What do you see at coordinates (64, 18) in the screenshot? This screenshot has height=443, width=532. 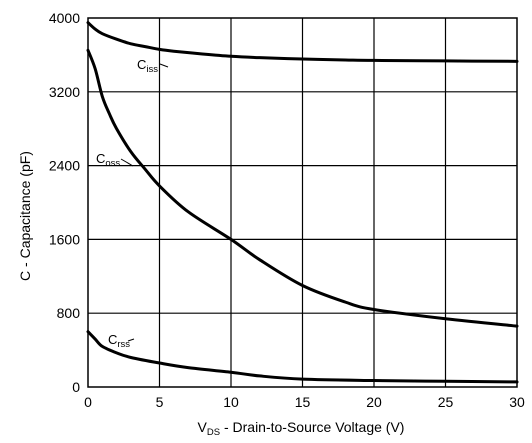 I see `y-tick-label: 4000` at bounding box center [64, 18].